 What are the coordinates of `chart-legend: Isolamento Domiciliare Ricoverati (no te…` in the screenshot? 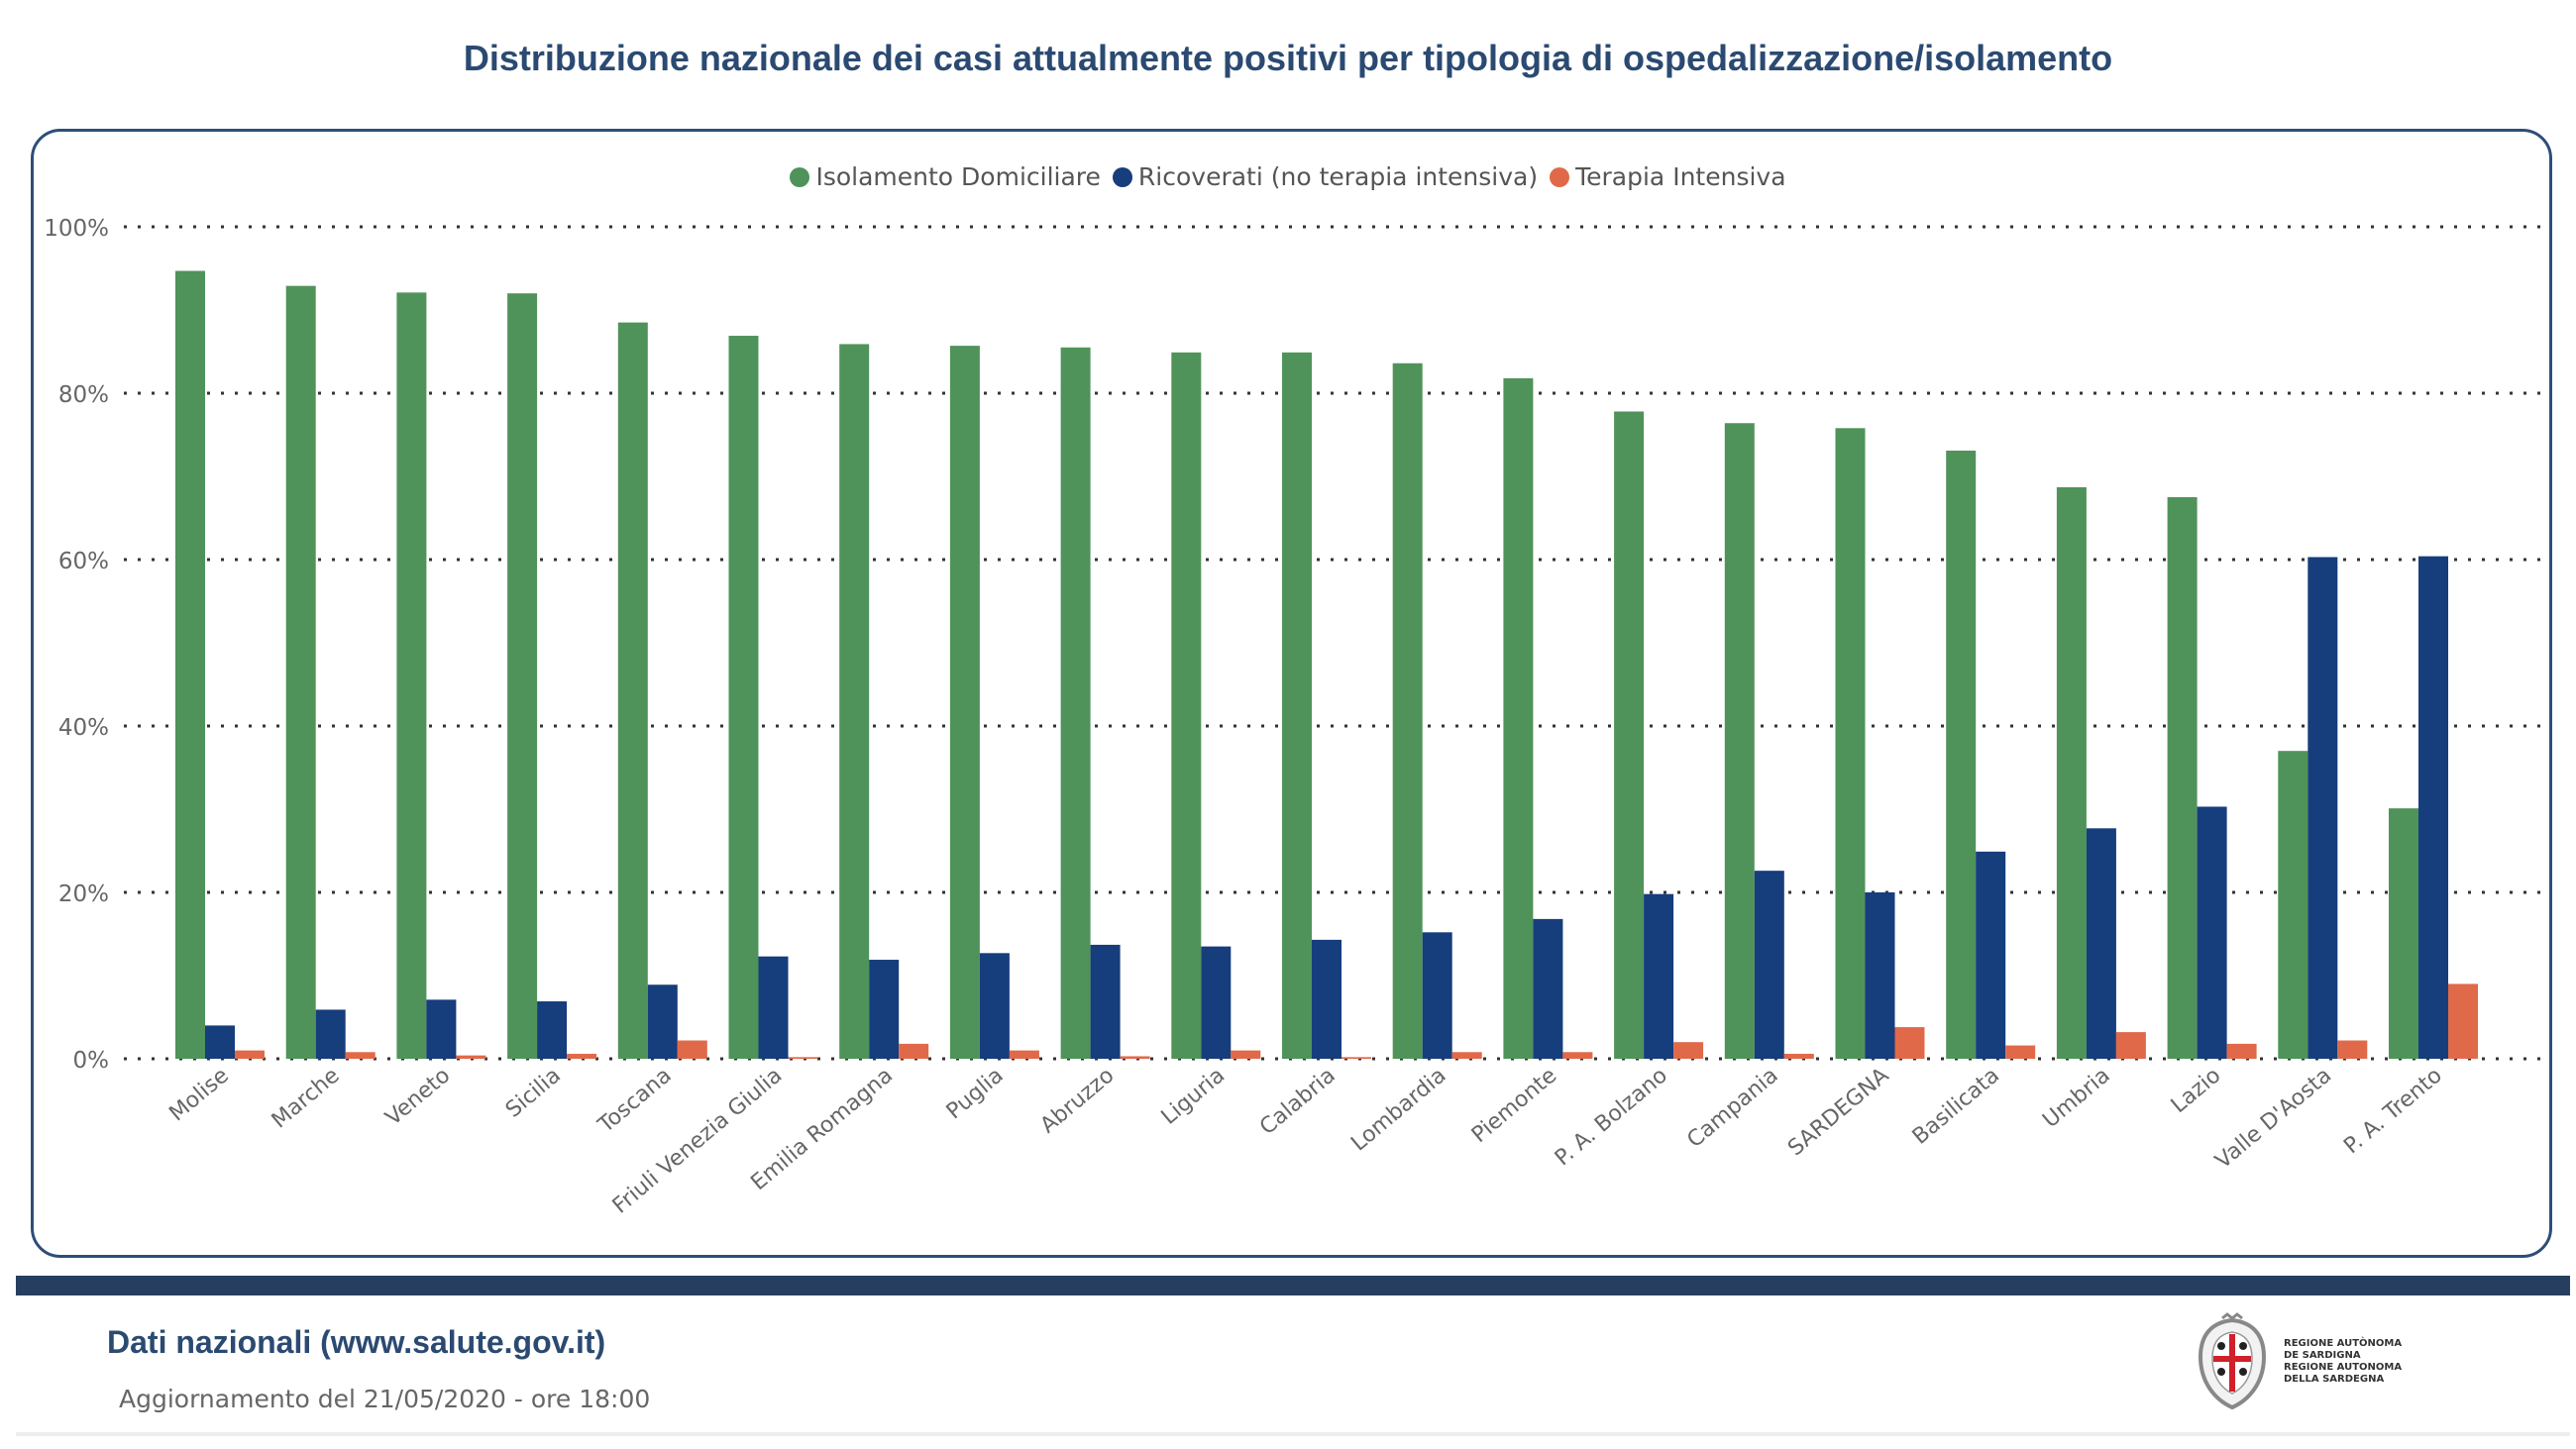 It's located at (1288, 176).